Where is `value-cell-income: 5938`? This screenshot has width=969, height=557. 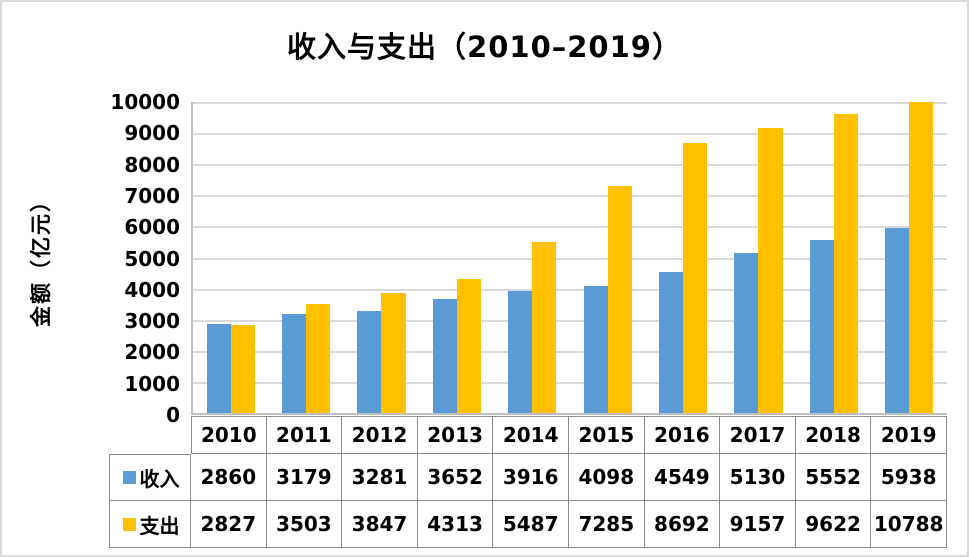 value-cell-income: 5938 is located at coordinates (909, 477).